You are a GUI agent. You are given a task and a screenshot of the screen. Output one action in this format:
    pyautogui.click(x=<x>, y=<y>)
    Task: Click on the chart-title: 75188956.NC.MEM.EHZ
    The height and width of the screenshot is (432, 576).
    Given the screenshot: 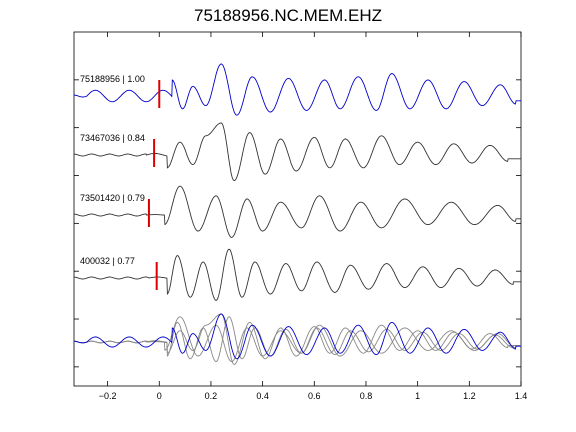 What is the action you would take?
    pyautogui.click(x=288, y=15)
    